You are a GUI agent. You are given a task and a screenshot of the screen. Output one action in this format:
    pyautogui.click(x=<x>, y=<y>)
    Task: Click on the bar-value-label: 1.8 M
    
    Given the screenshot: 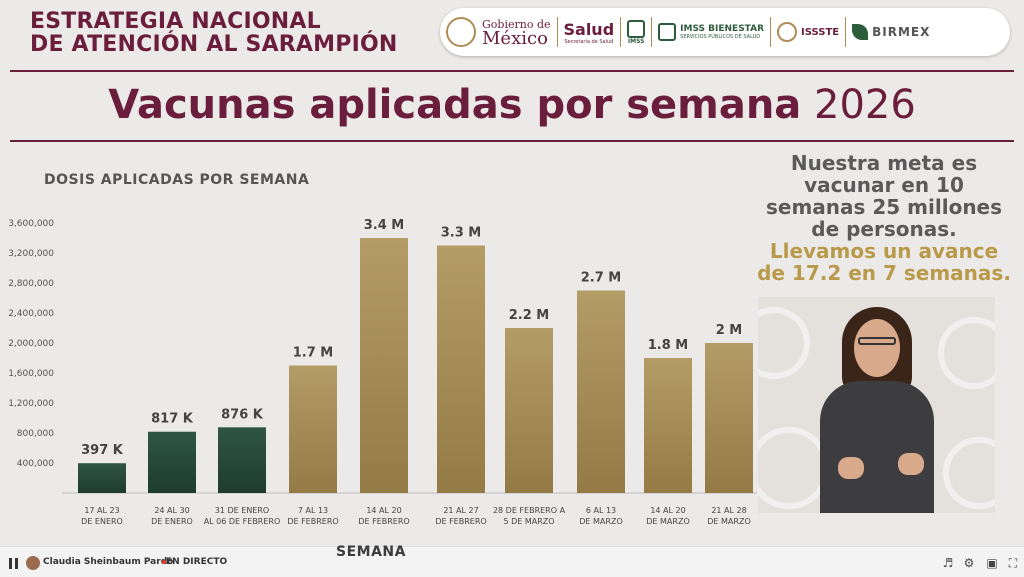 What is the action you would take?
    pyautogui.click(x=668, y=345)
    